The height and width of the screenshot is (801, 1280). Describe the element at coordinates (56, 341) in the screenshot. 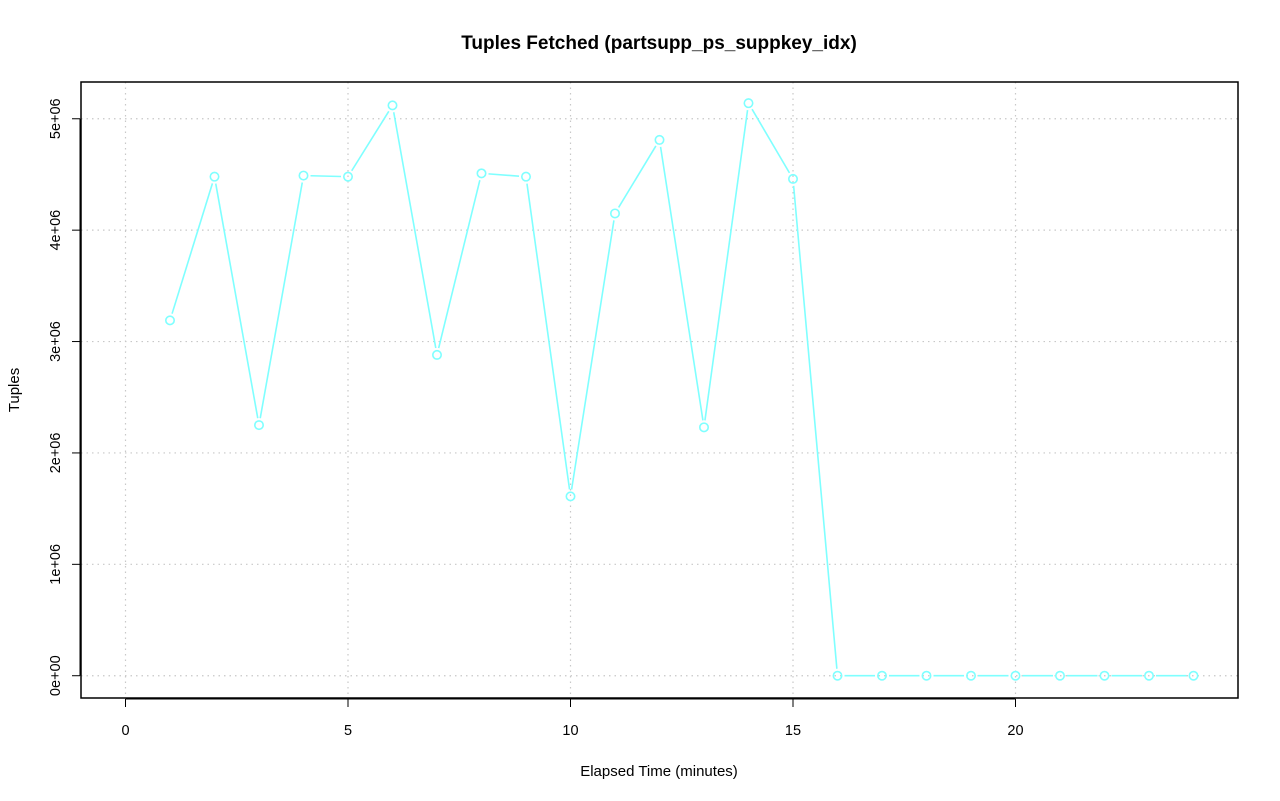

I see `y-tick-label: 3e+06` at that location.